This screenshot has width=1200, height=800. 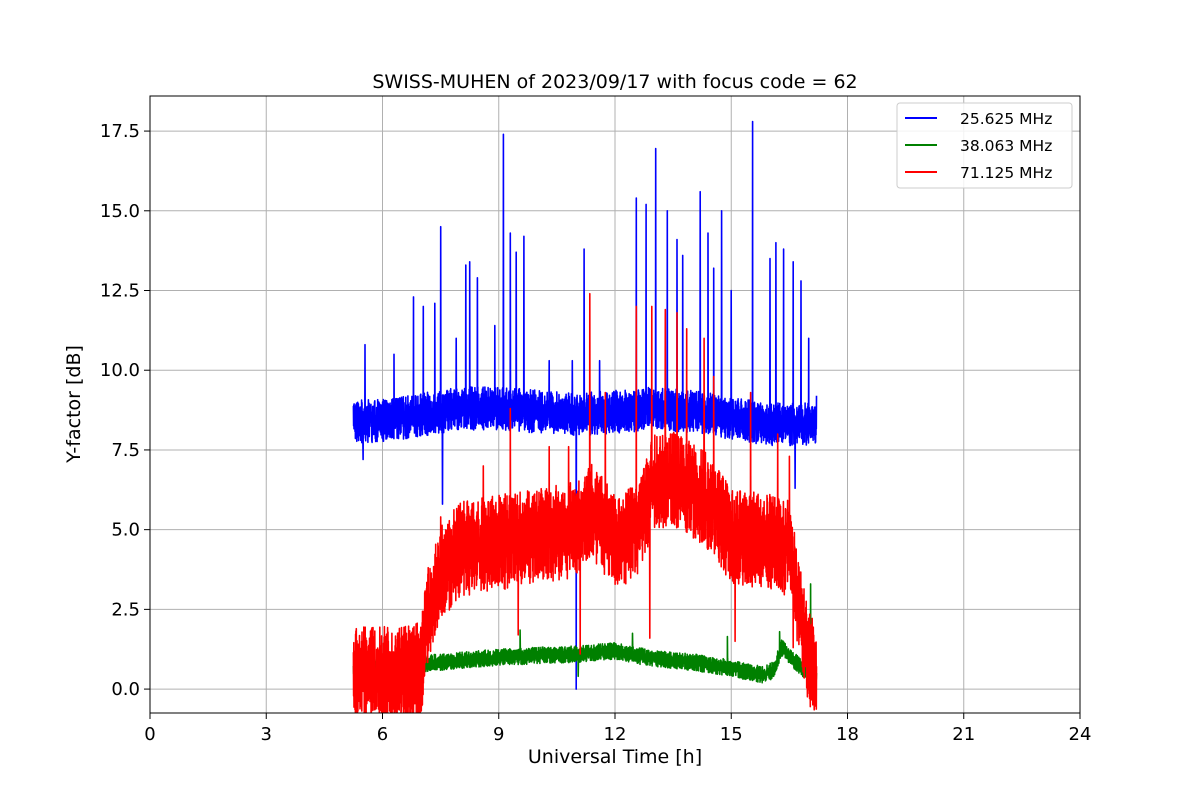 I want to click on y-tick-label: 12.5, so click(x=120, y=291).